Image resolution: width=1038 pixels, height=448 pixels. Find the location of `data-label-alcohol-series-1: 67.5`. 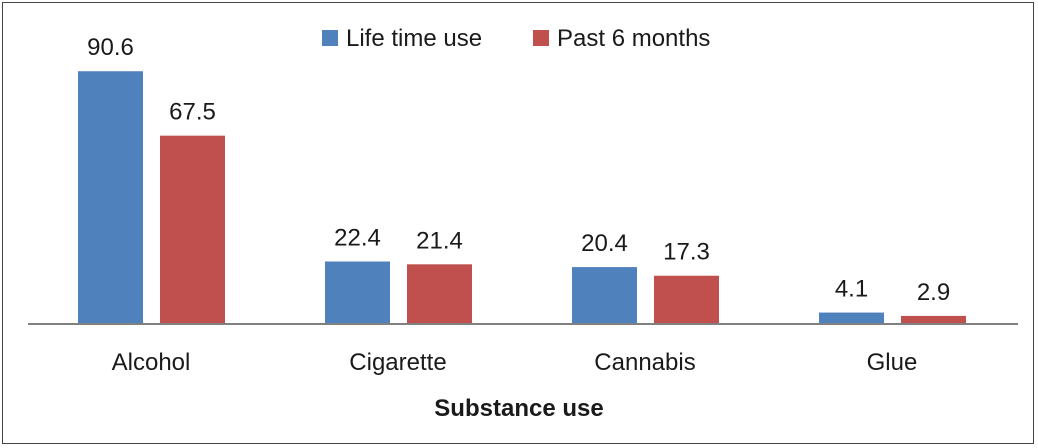

data-label-alcohol-series-1: 67.5 is located at coordinates (192, 112).